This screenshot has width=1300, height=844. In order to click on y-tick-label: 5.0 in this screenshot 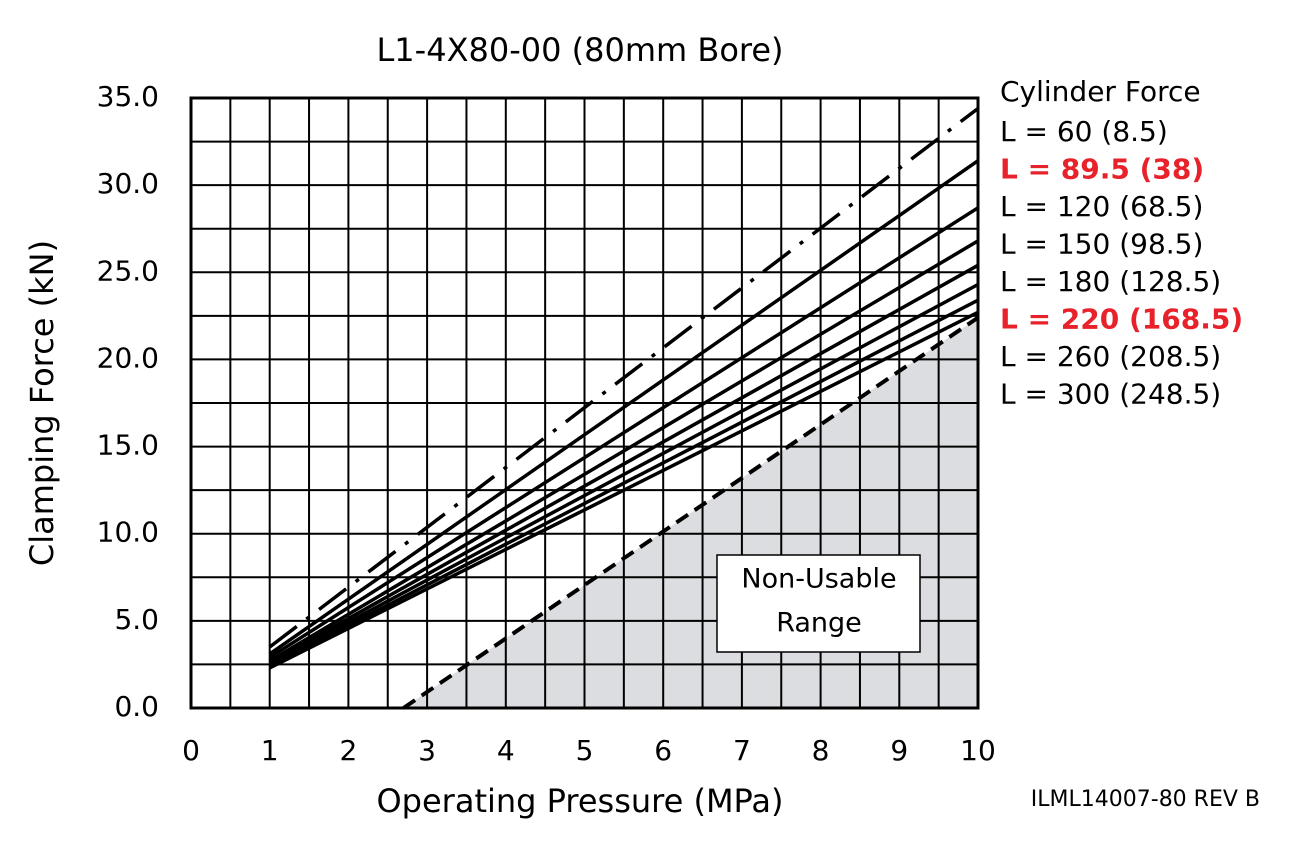, I will do `click(136, 619)`.